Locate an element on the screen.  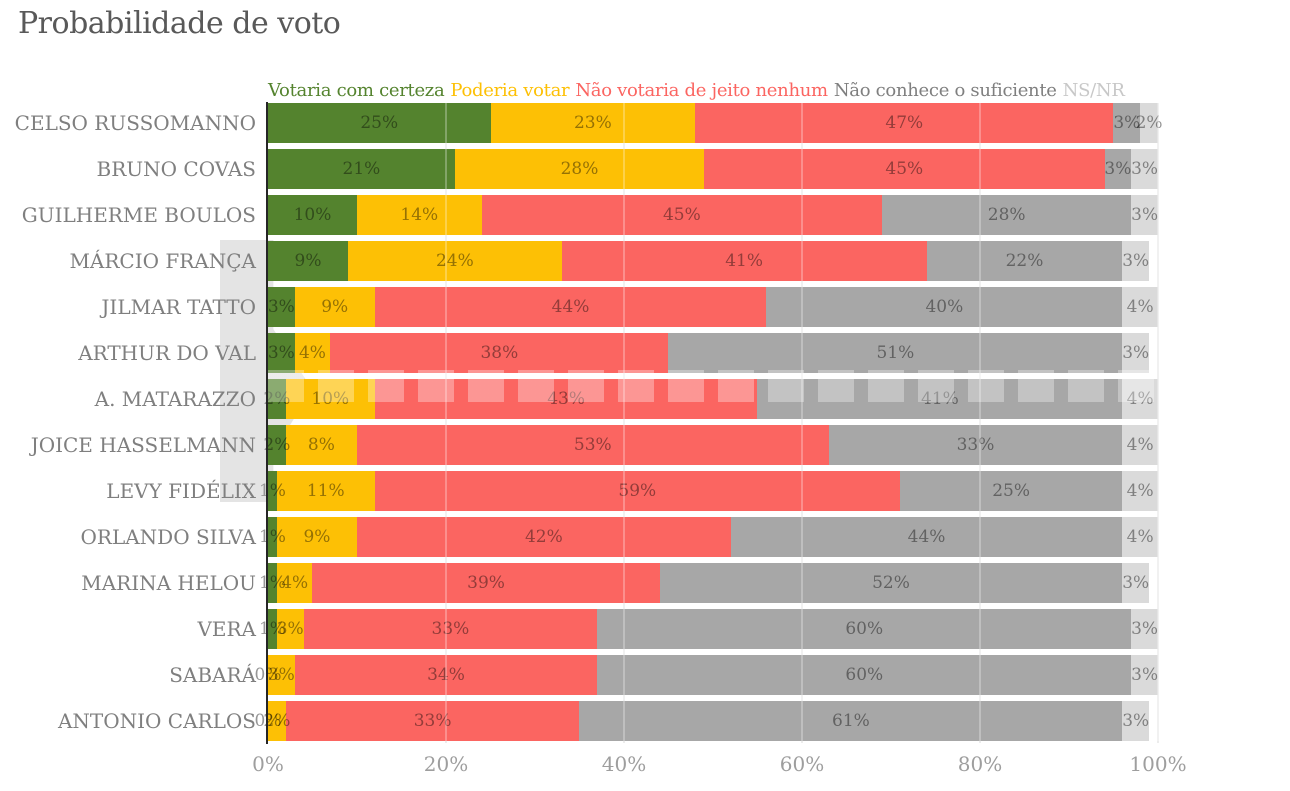
bar-segment: 44% is located at coordinates (570, 307).